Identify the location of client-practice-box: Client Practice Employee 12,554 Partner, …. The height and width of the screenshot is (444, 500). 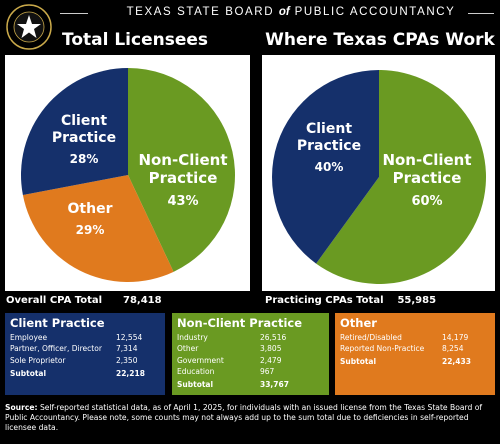
(85, 354).